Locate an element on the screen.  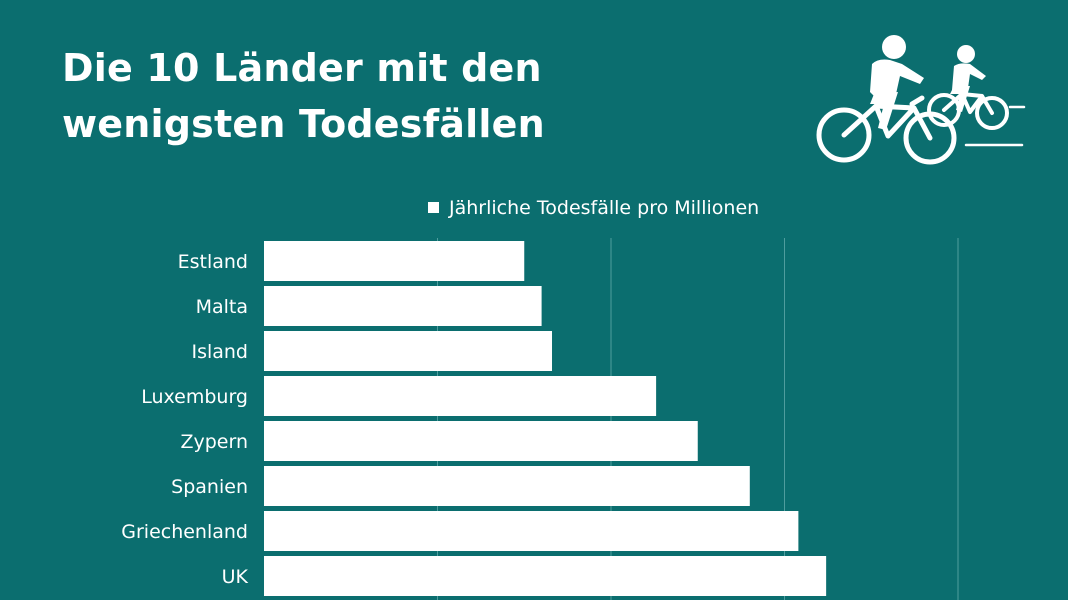
category-label: Malta is located at coordinates (222, 307).